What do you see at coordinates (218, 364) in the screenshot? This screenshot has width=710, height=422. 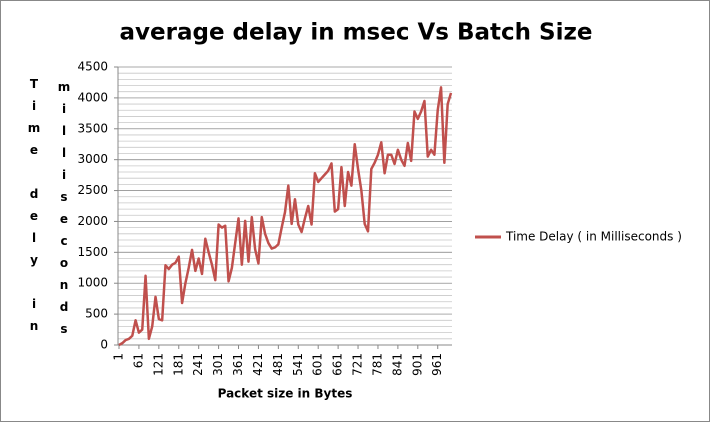 I see `x-tick-label: 301` at bounding box center [218, 364].